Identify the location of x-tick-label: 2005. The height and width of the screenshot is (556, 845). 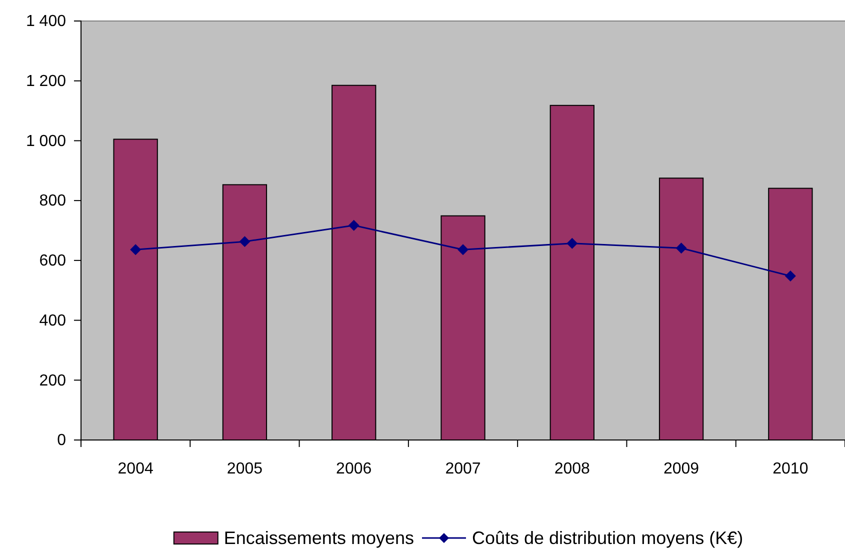
(244, 469).